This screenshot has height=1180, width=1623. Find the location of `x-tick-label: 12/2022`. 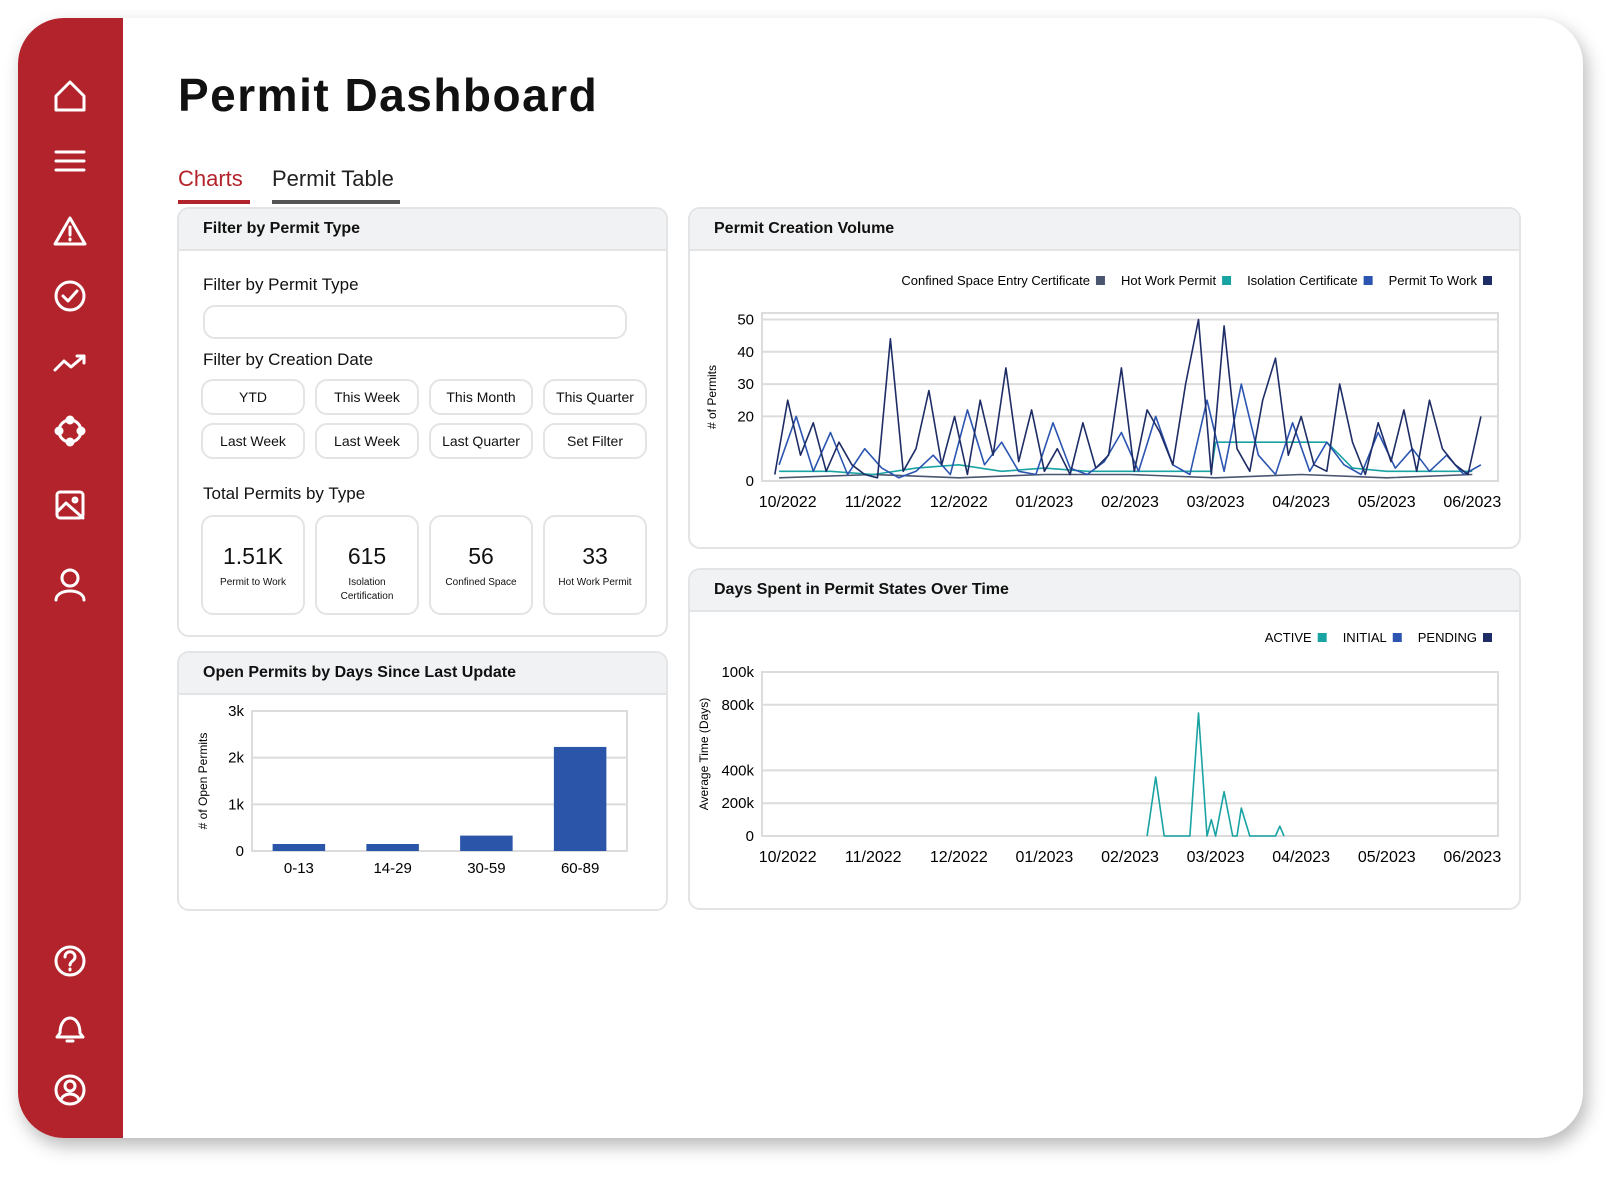

x-tick-label: 12/2022 is located at coordinates (959, 857).